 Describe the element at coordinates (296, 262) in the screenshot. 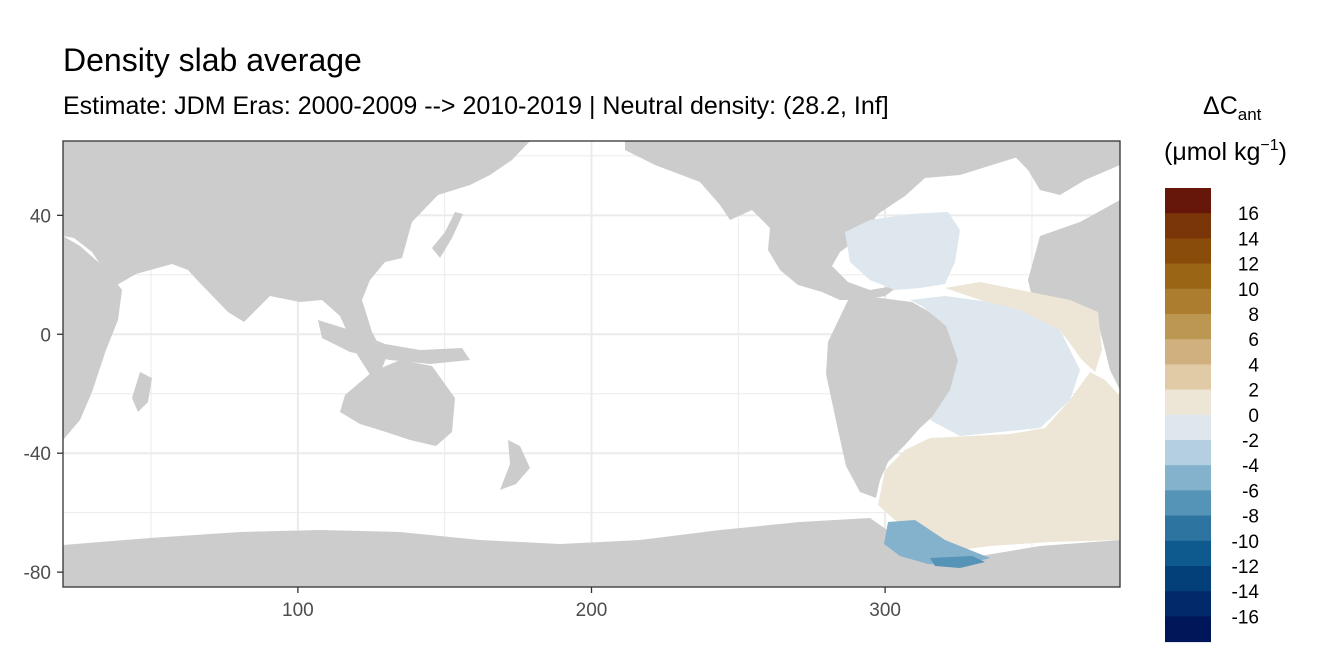

I see `eurasia-africa-land` at that location.